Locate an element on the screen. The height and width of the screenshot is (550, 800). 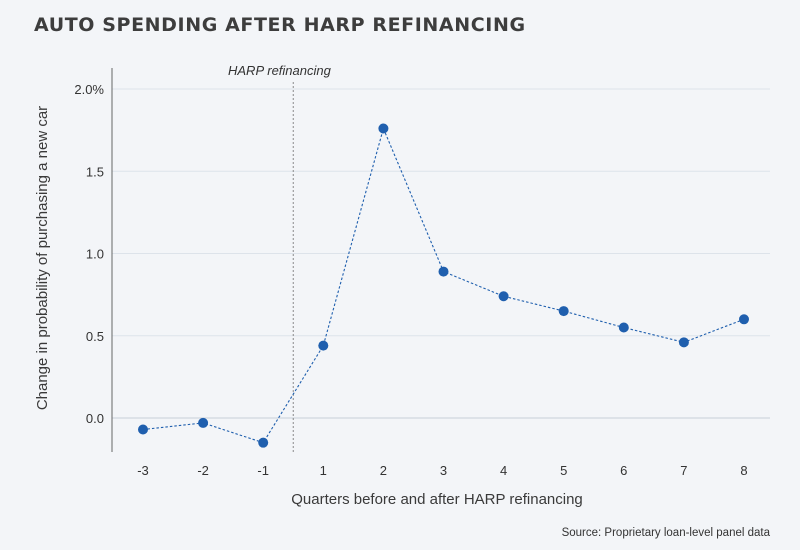
x-tick-labels: -3 -2 -1 1 2 3 4 5 6 7 8 is located at coordinates (442, 470).